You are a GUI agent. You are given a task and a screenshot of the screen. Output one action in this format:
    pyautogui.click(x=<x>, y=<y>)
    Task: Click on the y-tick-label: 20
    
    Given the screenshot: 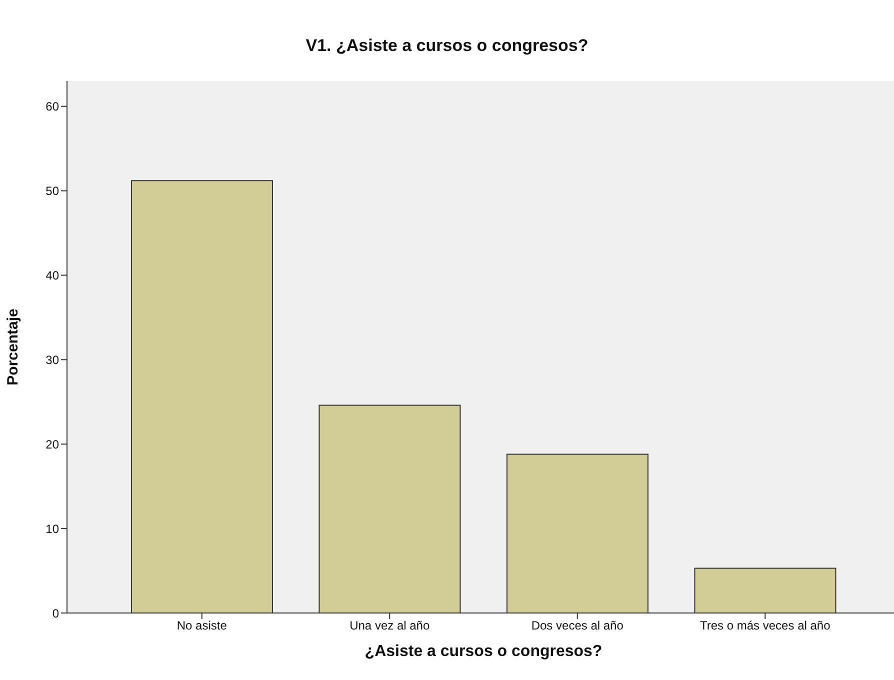 What is the action you would take?
    pyautogui.click(x=53, y=444)
    